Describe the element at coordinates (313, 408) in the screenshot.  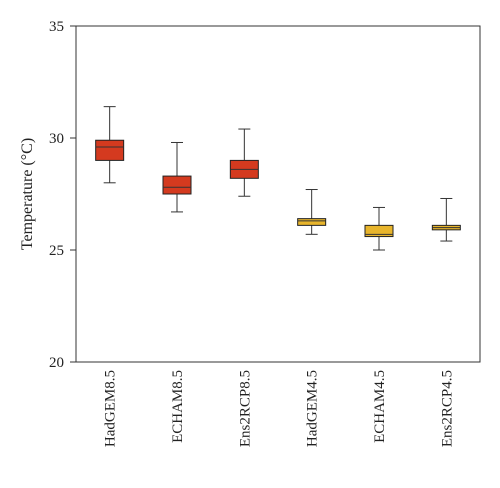
I see `x-tick-label: HadGEM4.5` at that location.